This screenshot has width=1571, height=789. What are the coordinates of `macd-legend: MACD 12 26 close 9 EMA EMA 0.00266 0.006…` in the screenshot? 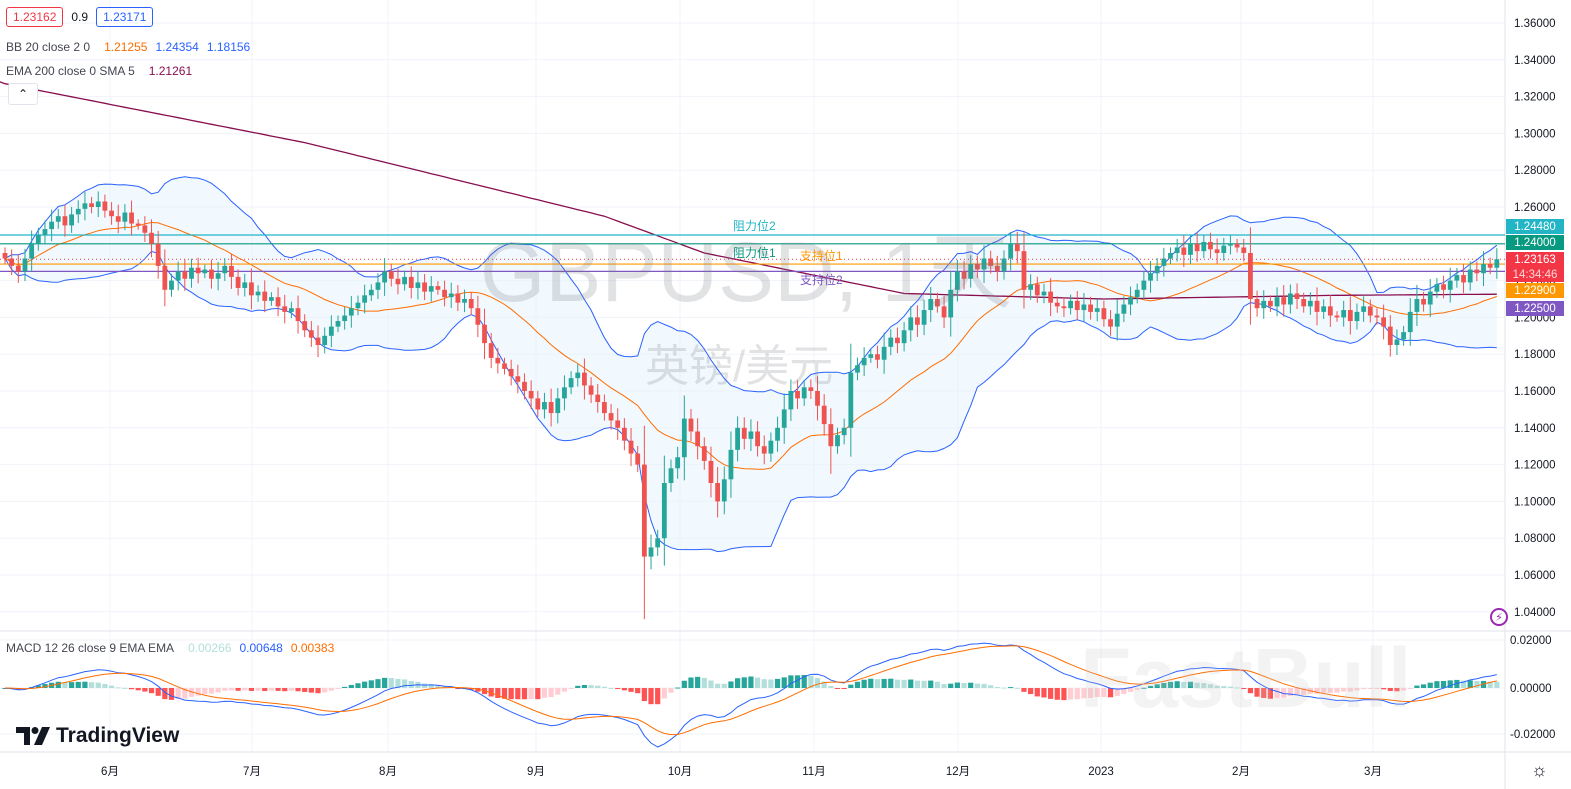 It's located at (170, 648).